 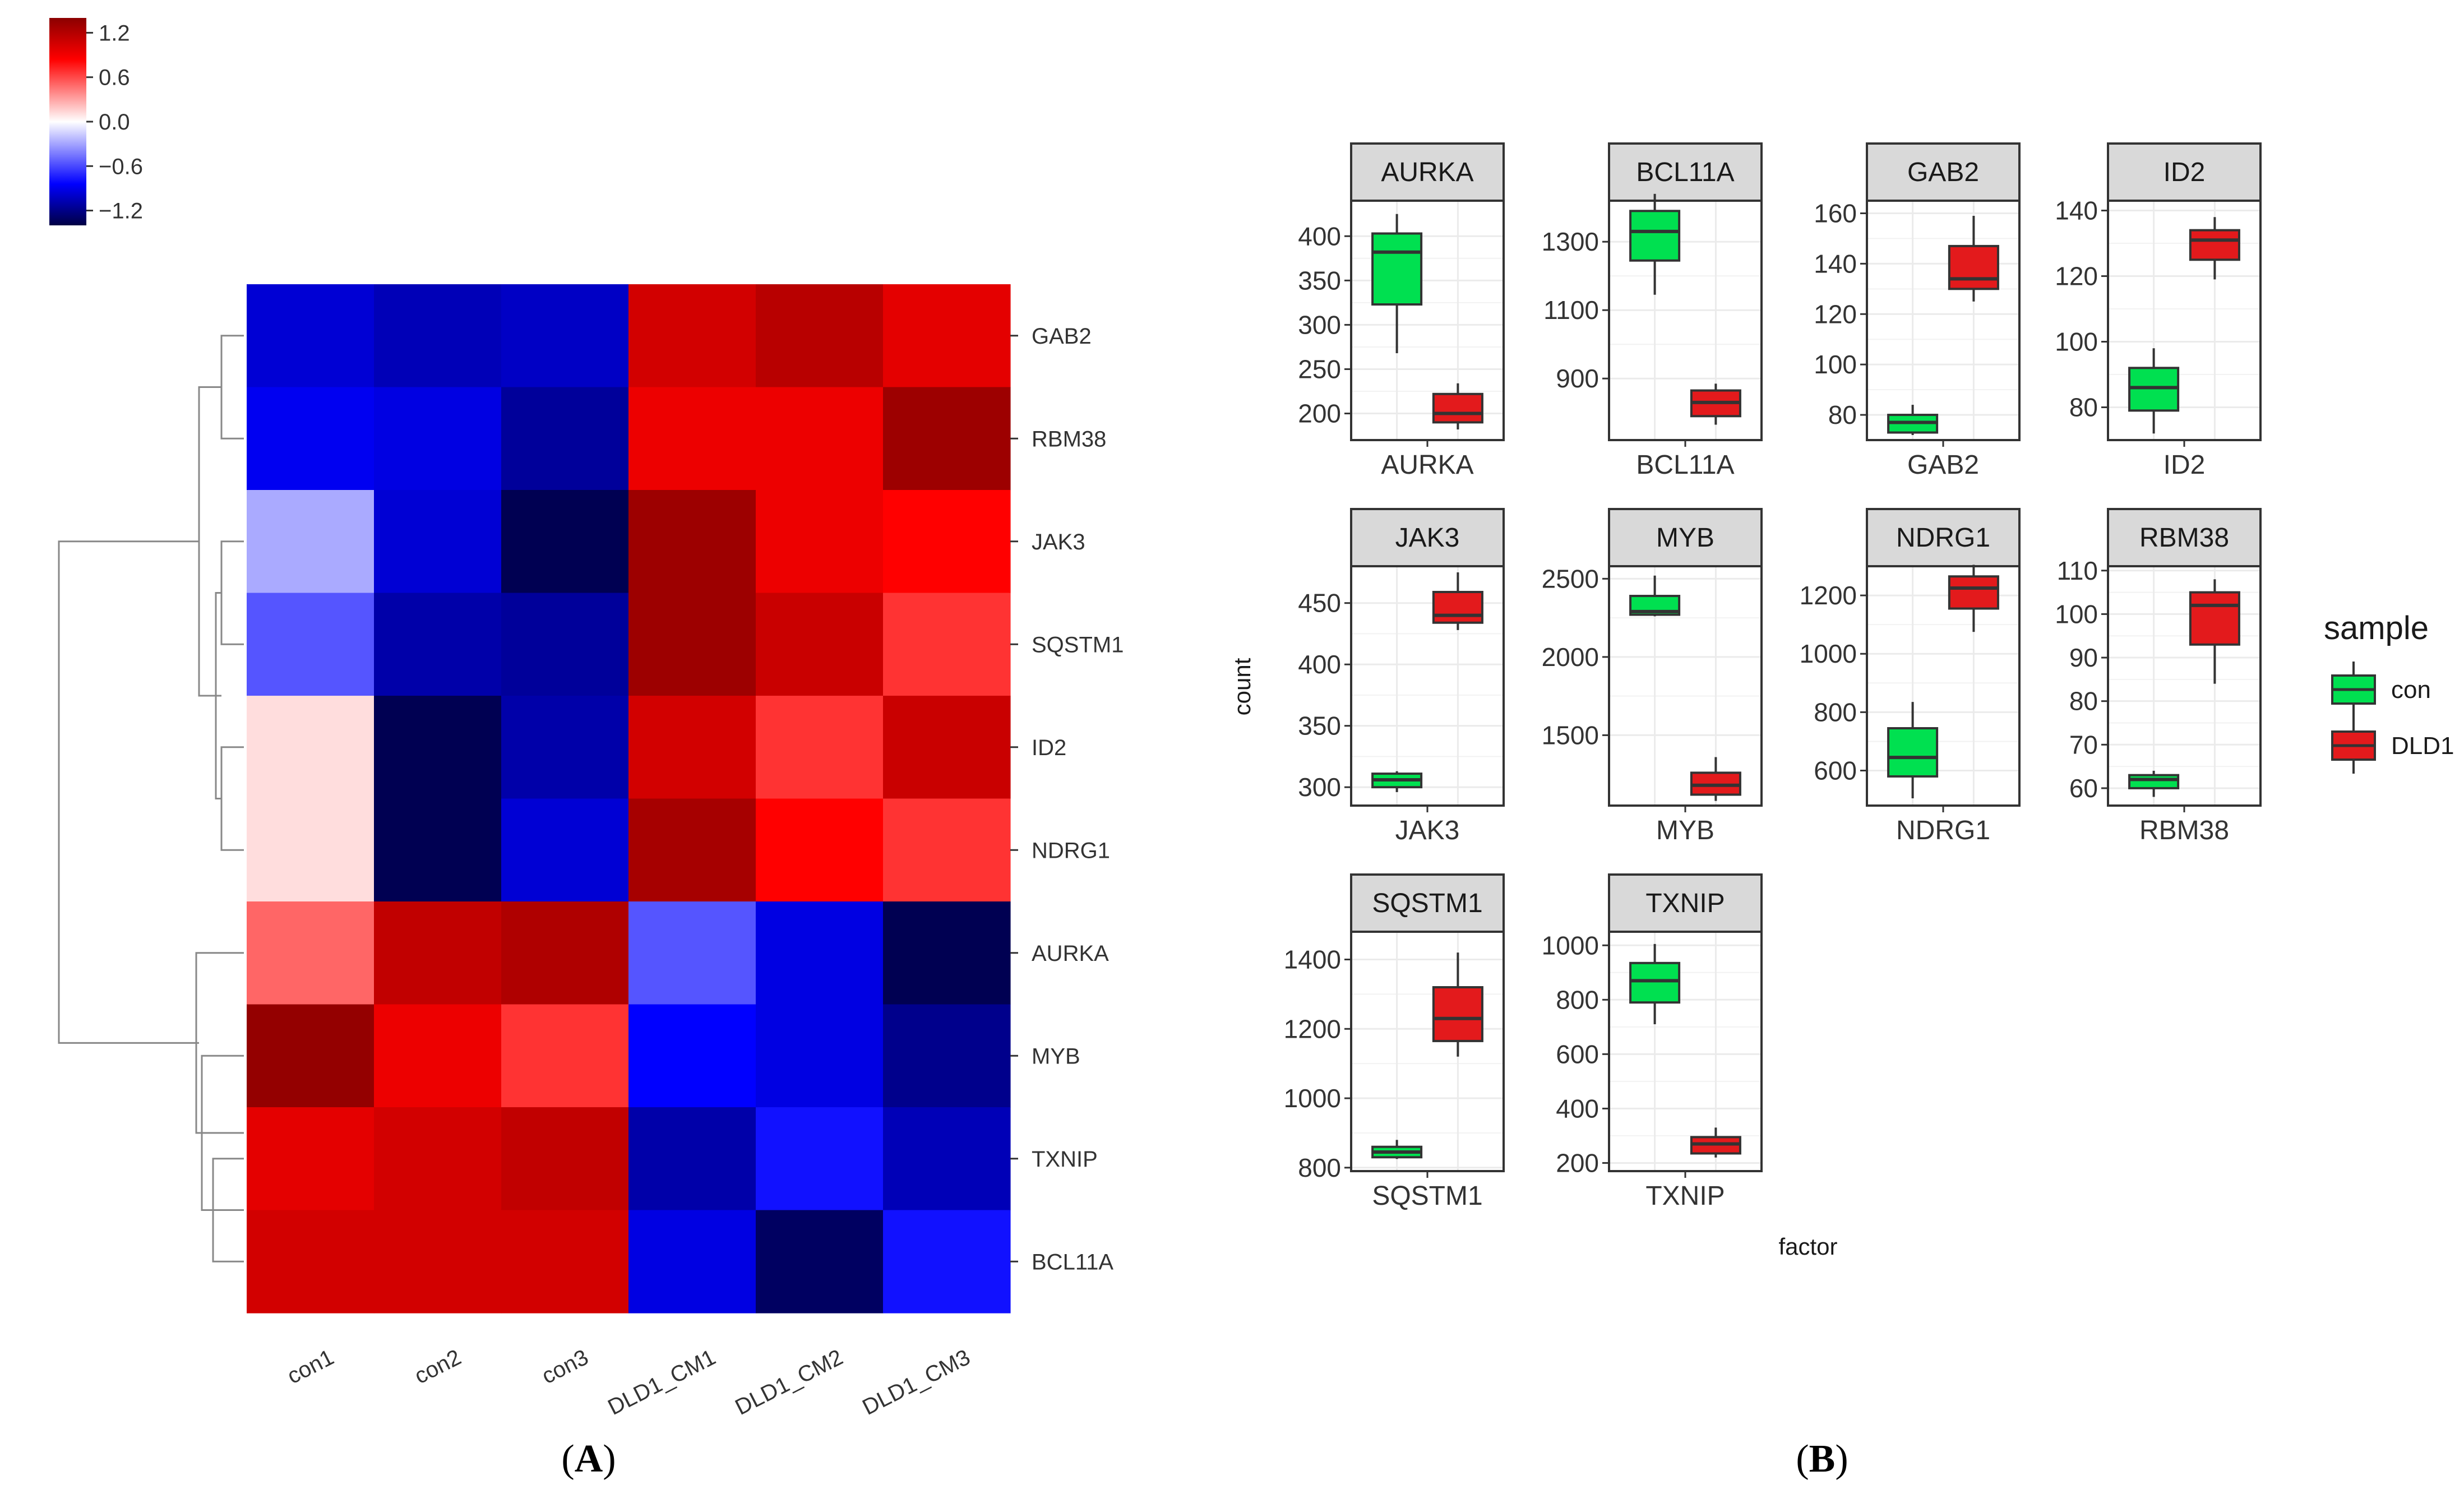 What do you see at coordinates (1835, 771) in the screenshot?
I see `y-tick-label: 600` at bounding box center [1835, 771].